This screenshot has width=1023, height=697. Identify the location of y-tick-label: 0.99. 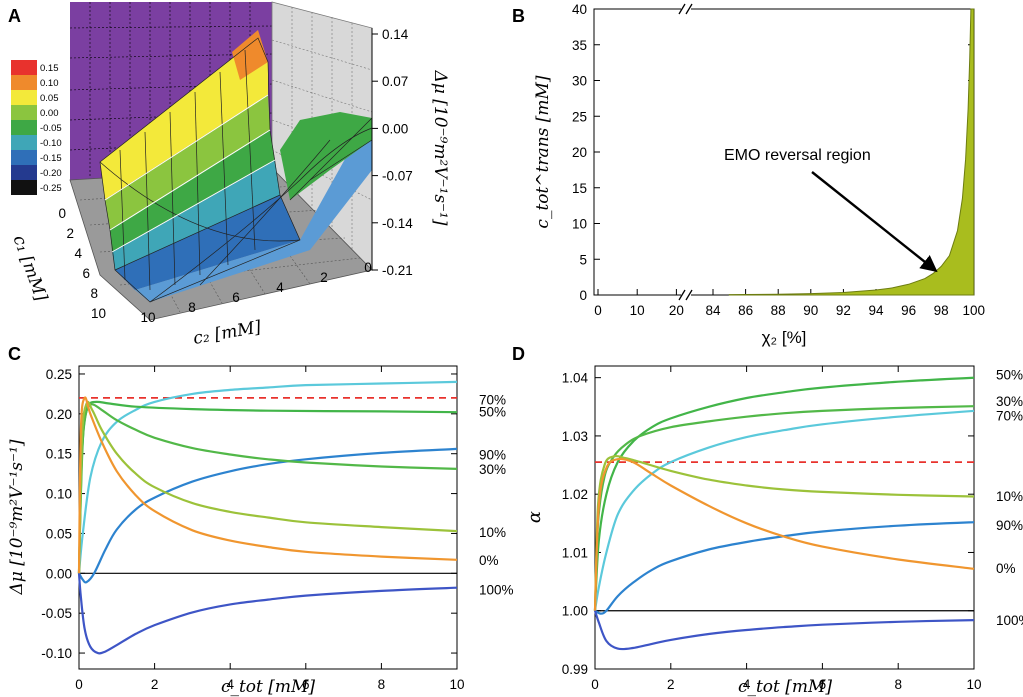
(575, 669).